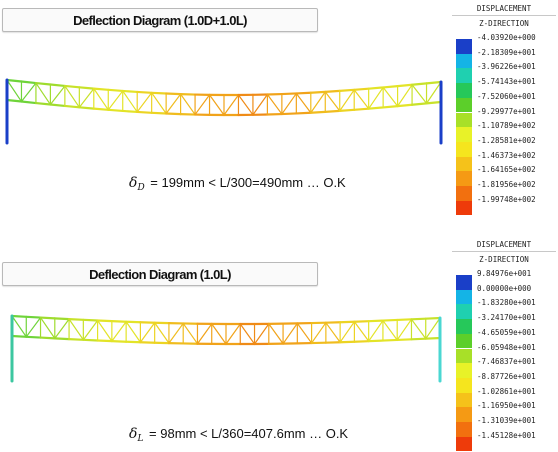  I want to click on legend-value: -4.03920e+000, so click(506, 37).